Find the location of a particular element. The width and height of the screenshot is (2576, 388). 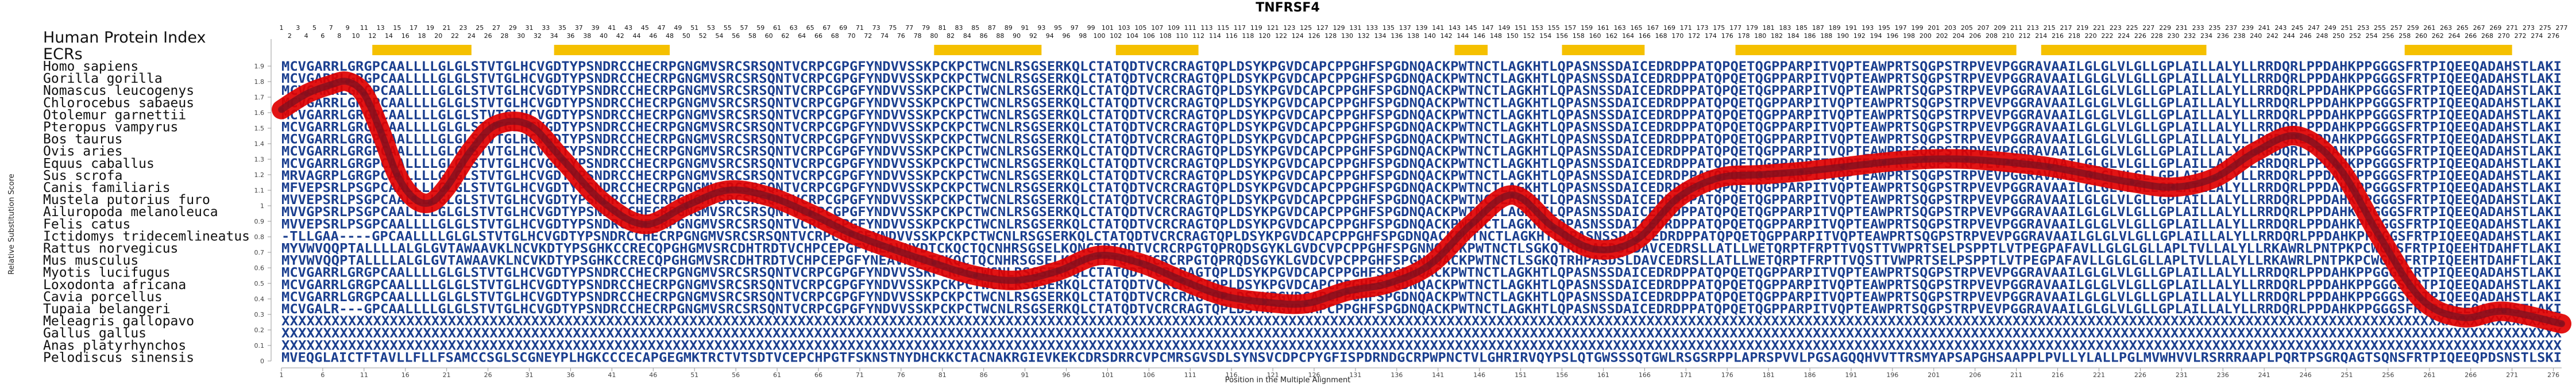

top-position-label-alt: 106 is located at coordinates (1149, 36).